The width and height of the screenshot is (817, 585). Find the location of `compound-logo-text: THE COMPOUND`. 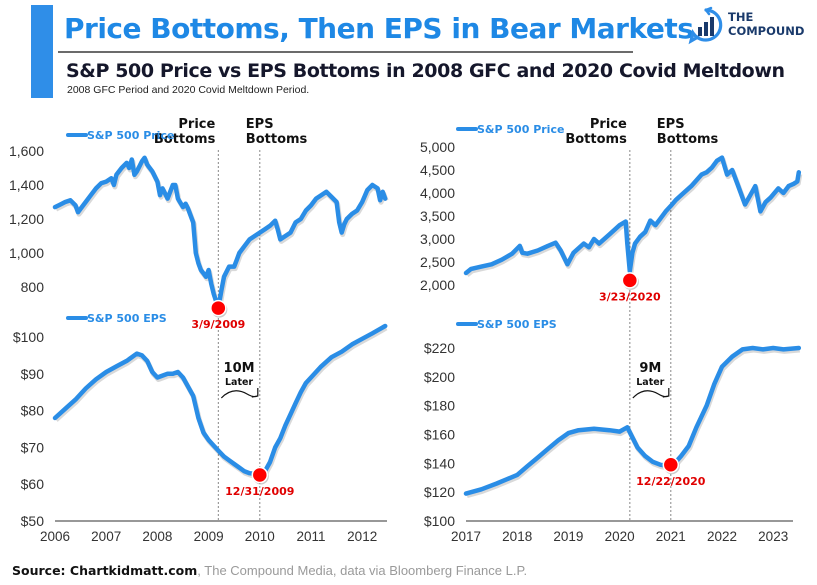

compound-logo-text: THE COMPOUND is located at coordinates (766, 24).